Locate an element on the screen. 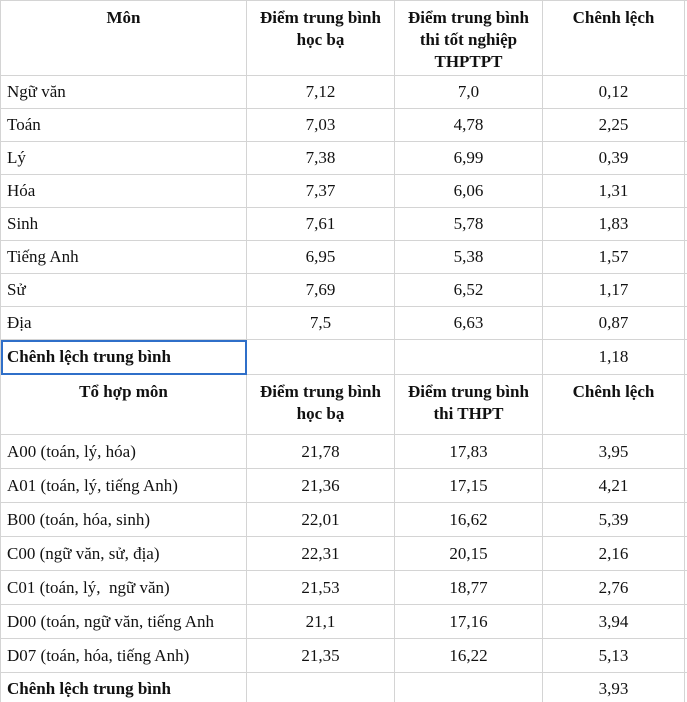 This screenshot has width=687, height=702. value-cell: 2,76 is located at coordinates (613, 587).